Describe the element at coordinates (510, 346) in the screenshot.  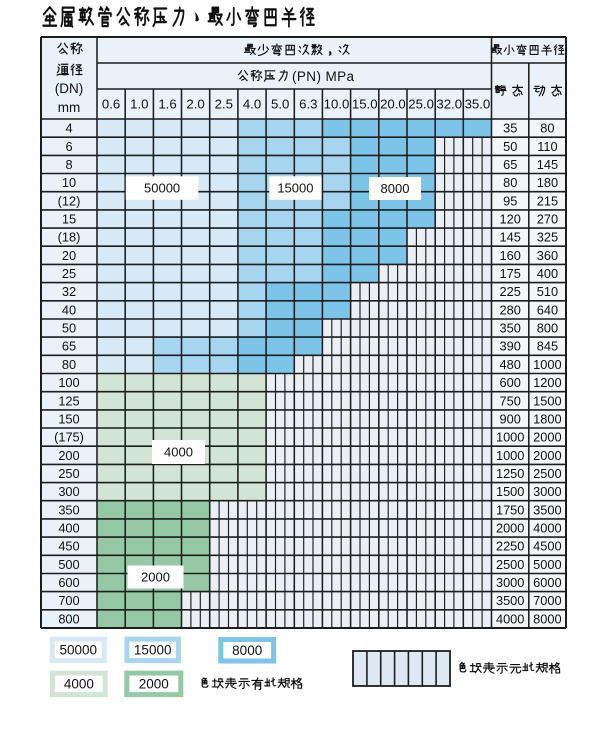
I see `svg-text: 390` at that location.